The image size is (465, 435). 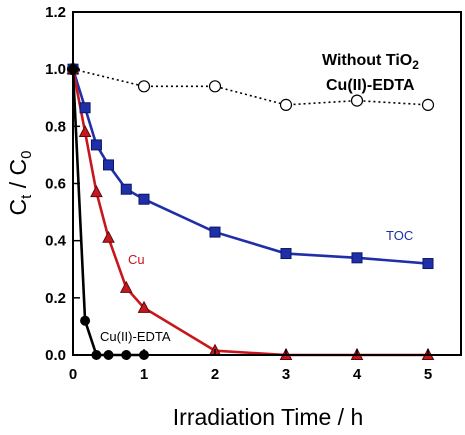 What do you see at coordinates (85, 320) in the screenshot?
I see `data-point-cu-ii-edta` at bounding box center [85, 320].